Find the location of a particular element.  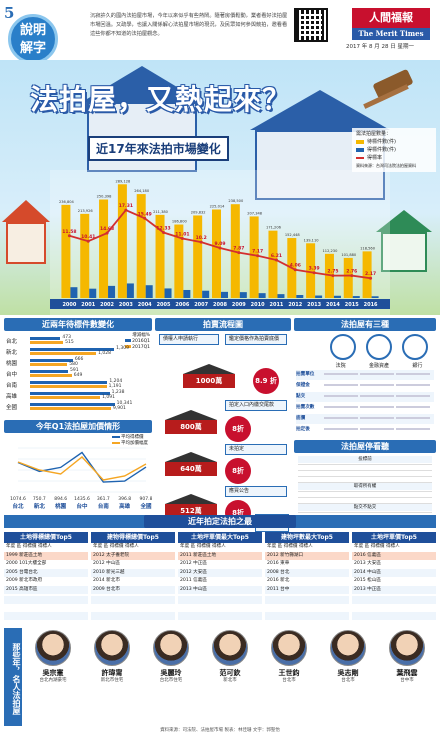

price-value-label: 894.6 is located at coordinates (60, 499).